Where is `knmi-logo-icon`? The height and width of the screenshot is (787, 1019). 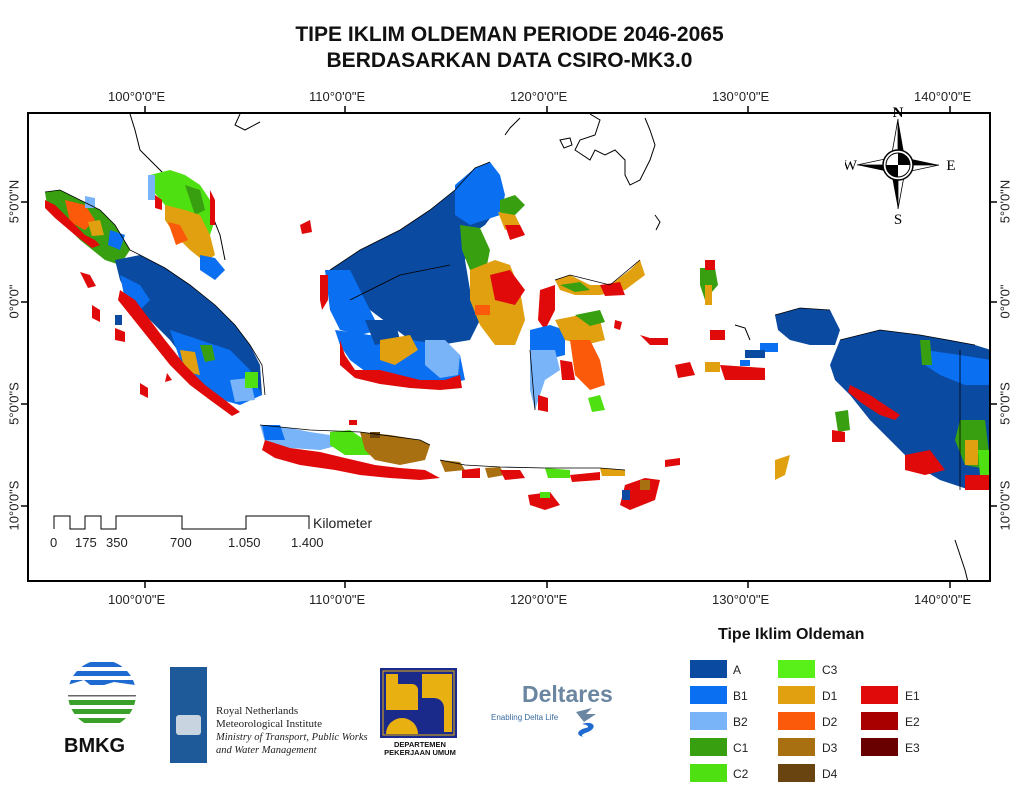 knmi-logo-icon is located at coordinates (188, 715).